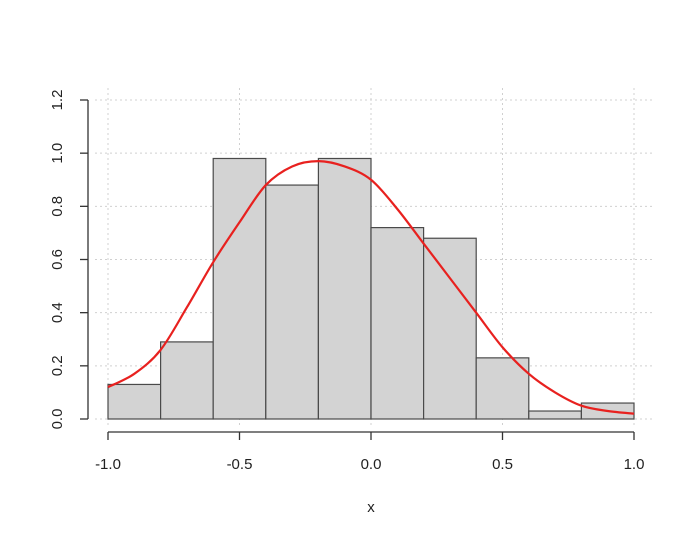  Describe the element at coordinates (240, 464) in the screenshot. I see `x-tick-label: -0.5` at that location.